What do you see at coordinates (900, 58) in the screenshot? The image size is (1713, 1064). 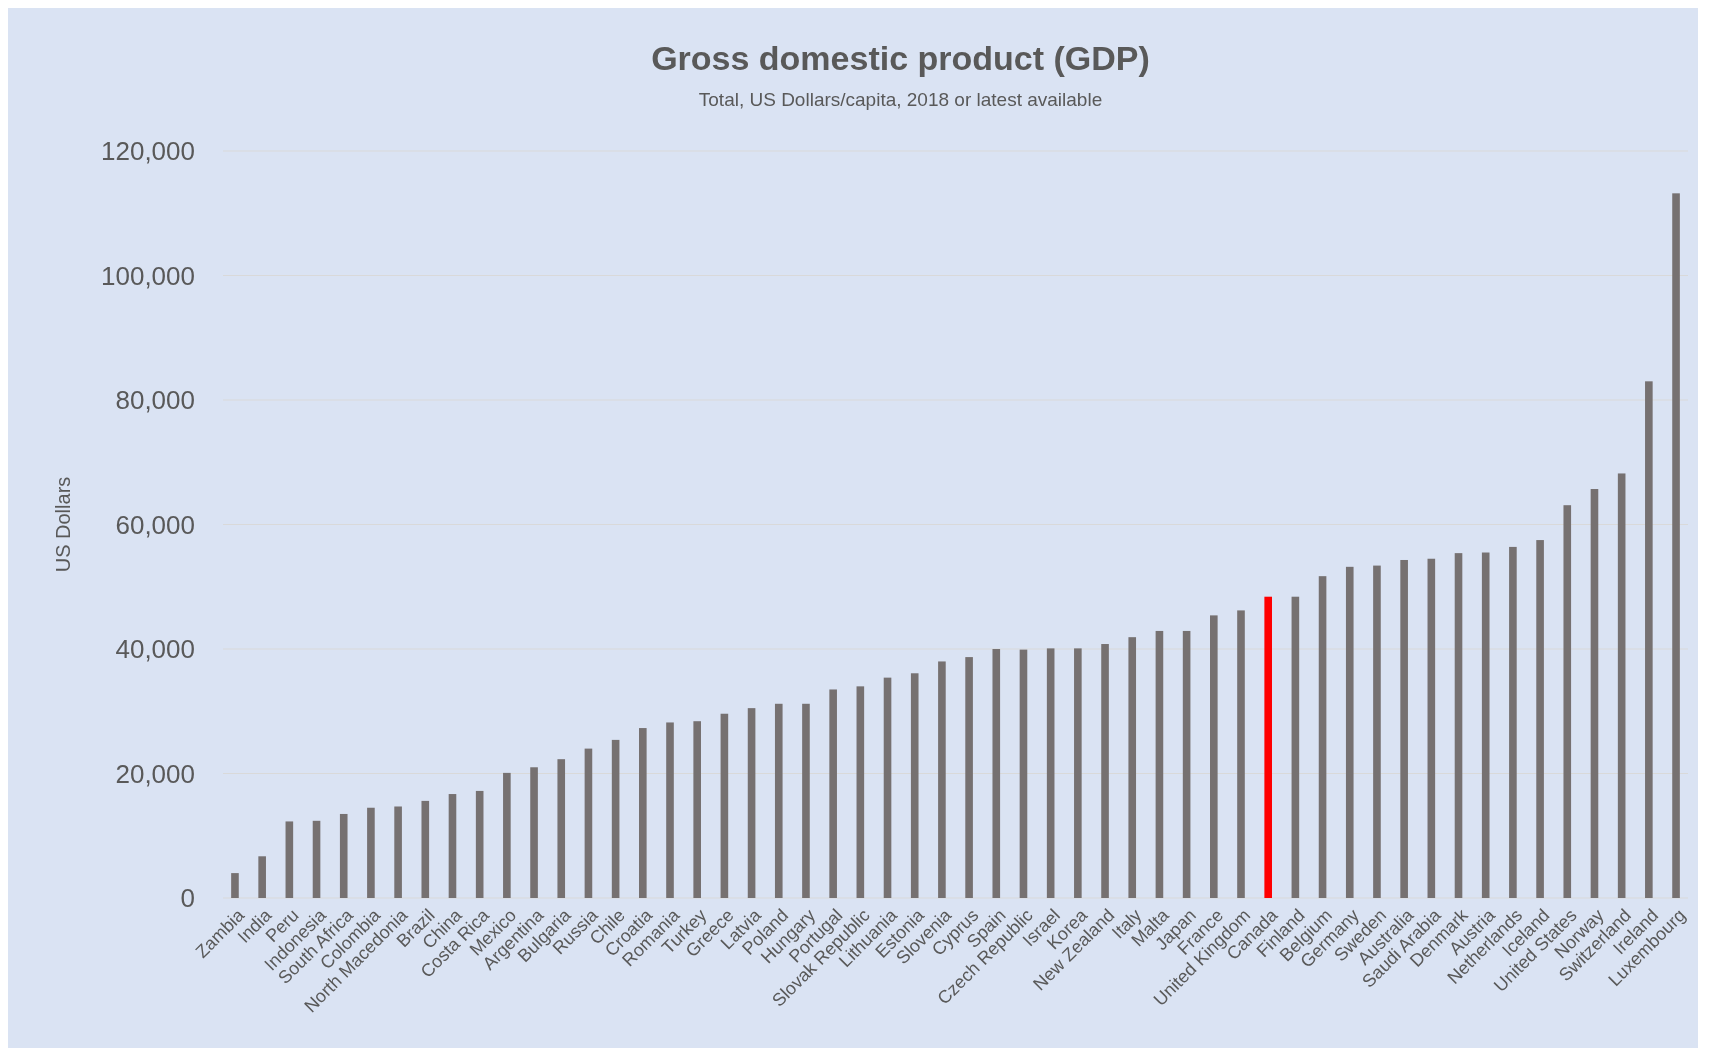 I see `chart-title: Gross domestic product (GDP)` at bounding box center [900, 58].